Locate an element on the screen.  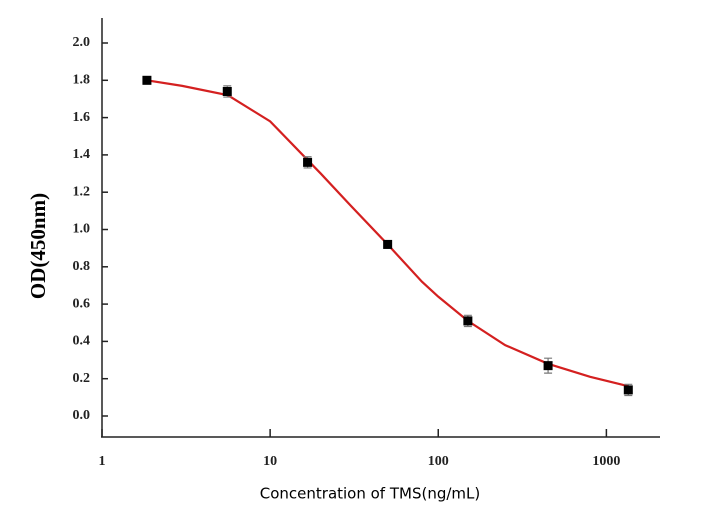
y-tick-label: 1.6 is located at coordinates (82, 117).